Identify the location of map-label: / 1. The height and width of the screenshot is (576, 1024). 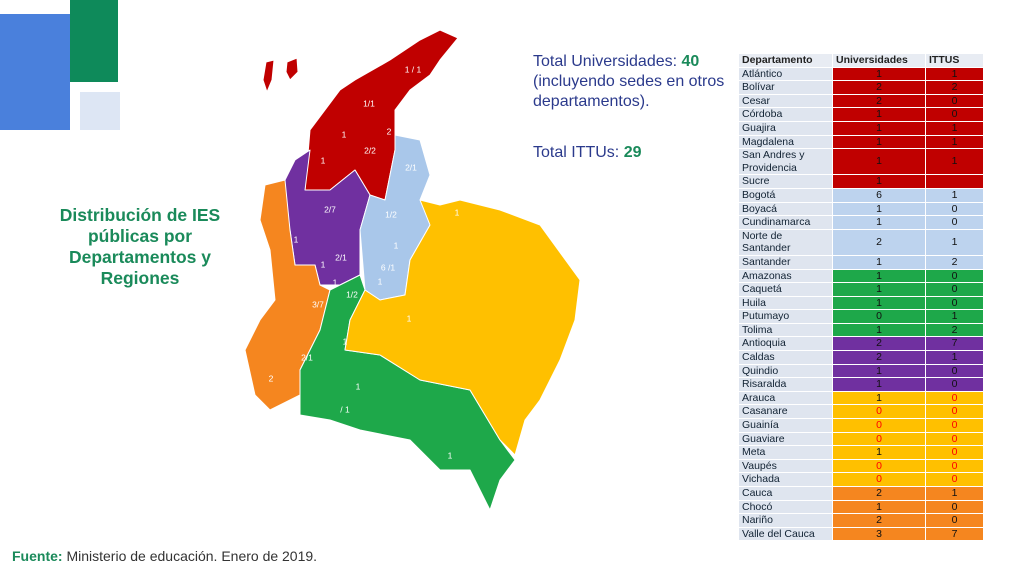
(345, 409).